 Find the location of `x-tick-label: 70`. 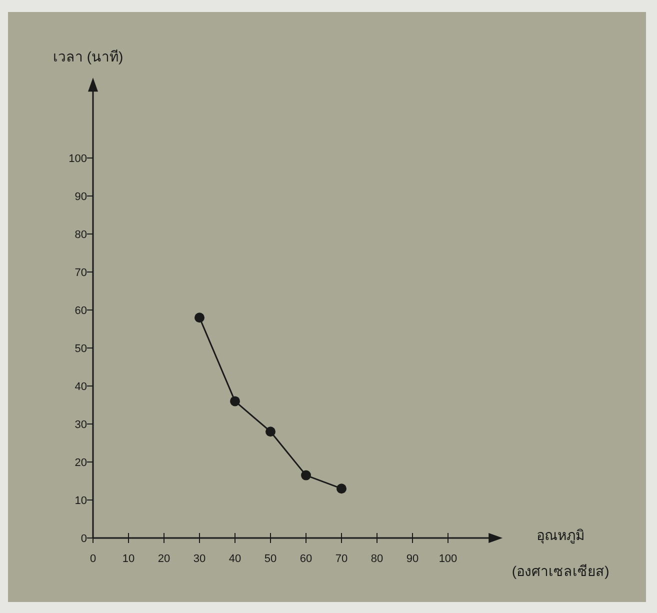

x-tick-label: 70 is located at coordinates (341, 559).